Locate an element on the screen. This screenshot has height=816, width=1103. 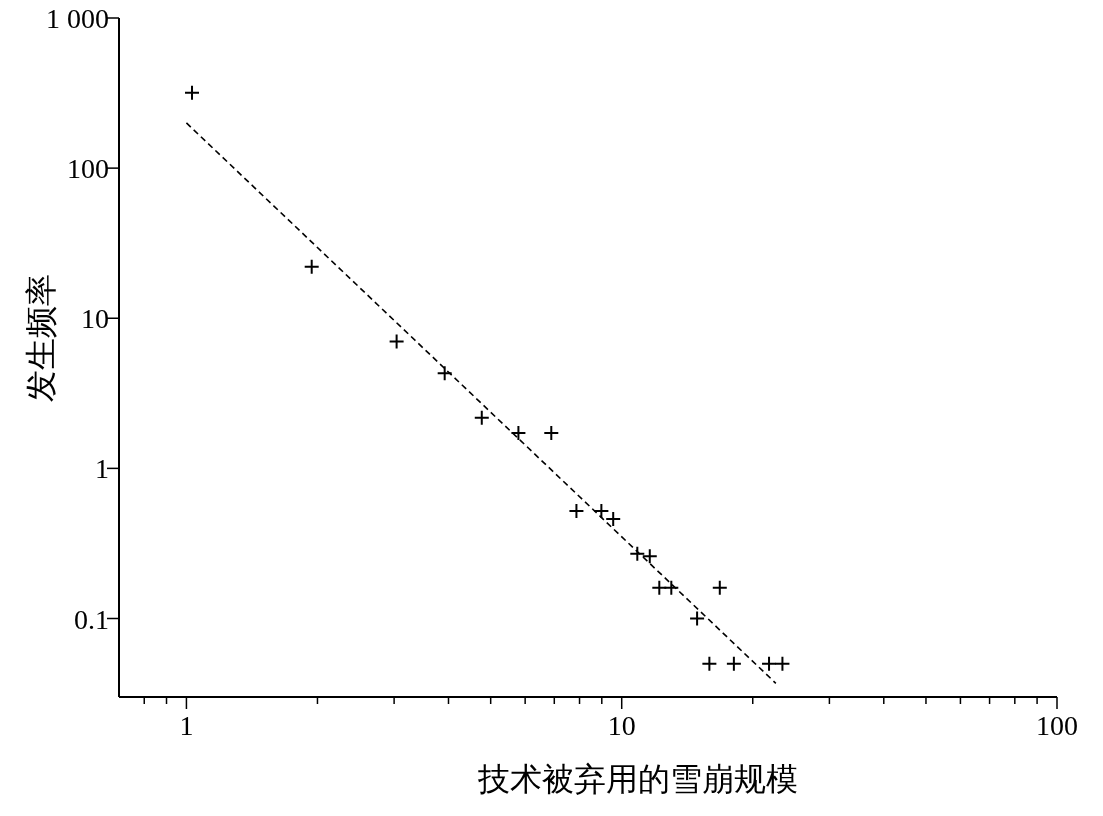
y-tick-label: 100 is located at coordinates (88, 169).